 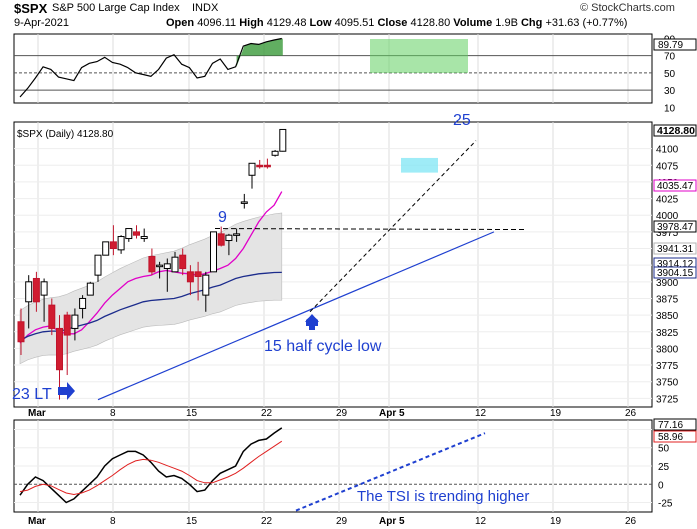 What do you see at coordinates (670, 108) in the screenshot?
I see `rsi-tick-label: 10` at bounding box center [670, 108].